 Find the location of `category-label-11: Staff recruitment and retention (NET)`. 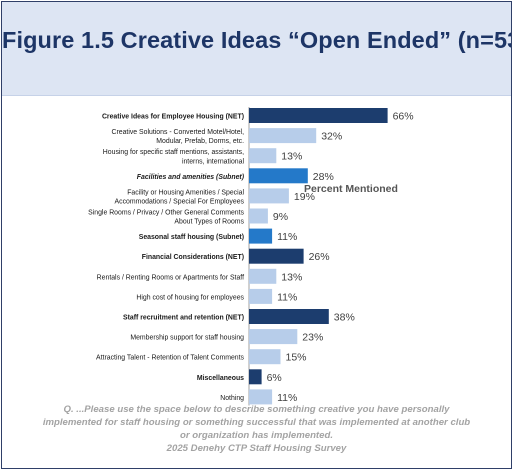

category-label-11: Staff recruitment and retention (NET) is located at coordinates (183, 318).